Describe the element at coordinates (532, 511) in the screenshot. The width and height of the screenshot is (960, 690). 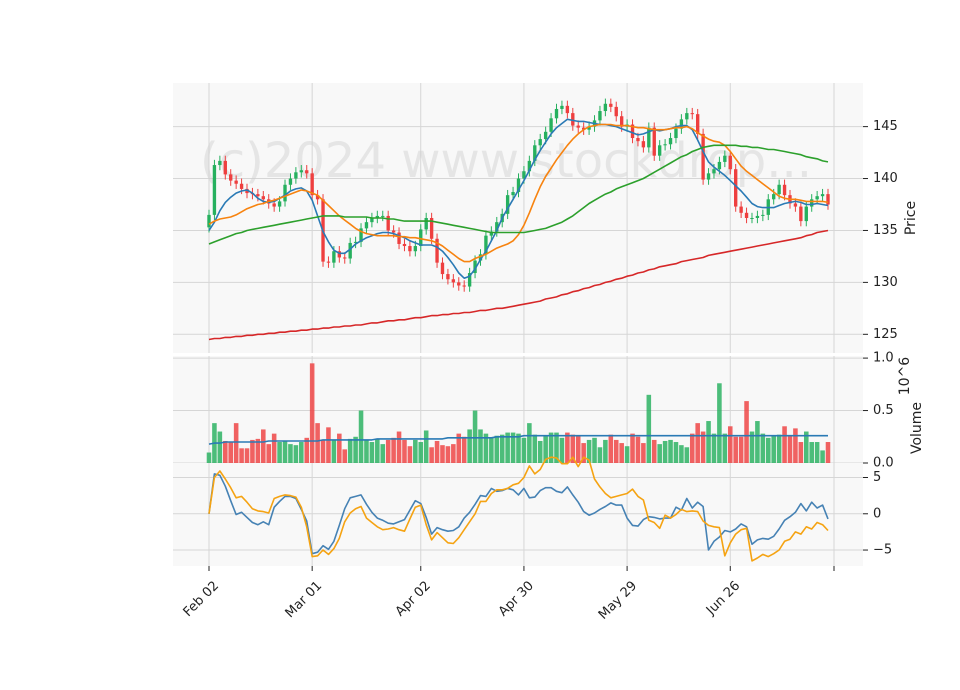
I see `indicator-panel: −5 0 5` at that location.